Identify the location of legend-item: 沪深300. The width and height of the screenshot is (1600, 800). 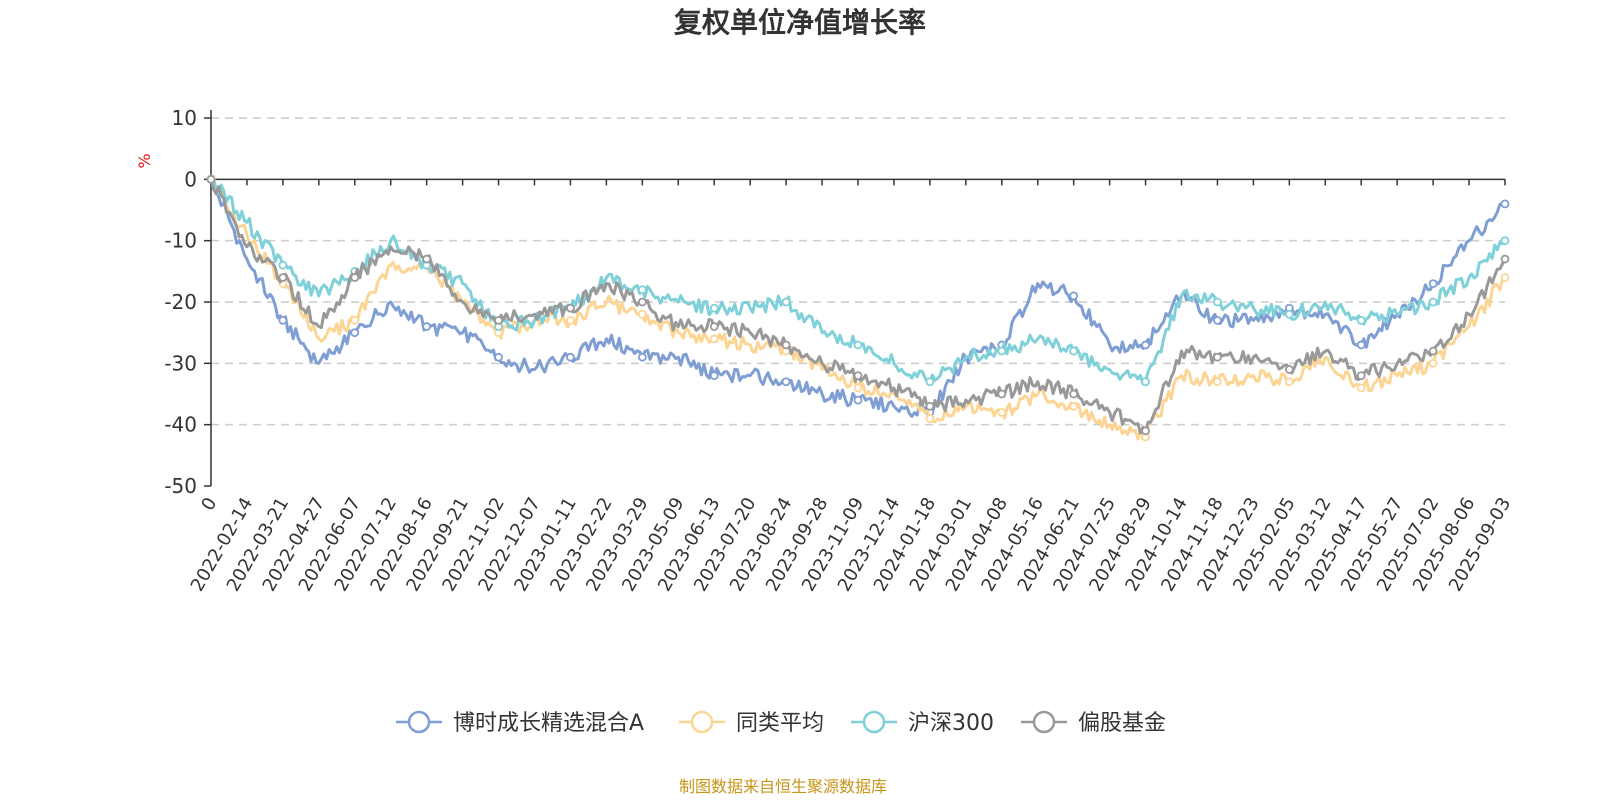
(922, 723).